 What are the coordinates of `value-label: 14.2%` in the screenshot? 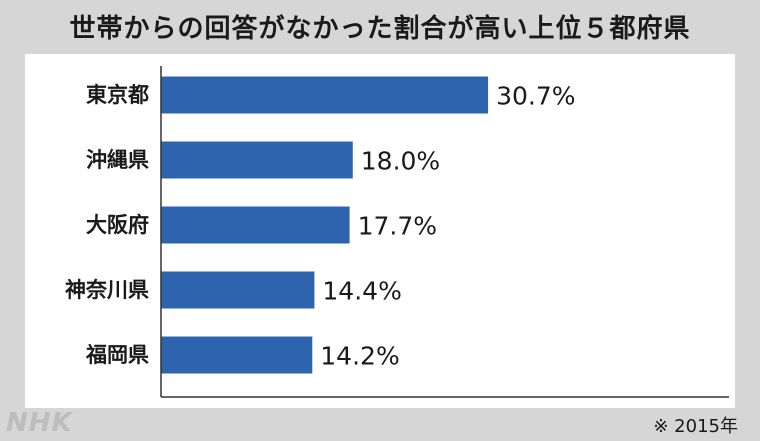 It's located at (359, 356).